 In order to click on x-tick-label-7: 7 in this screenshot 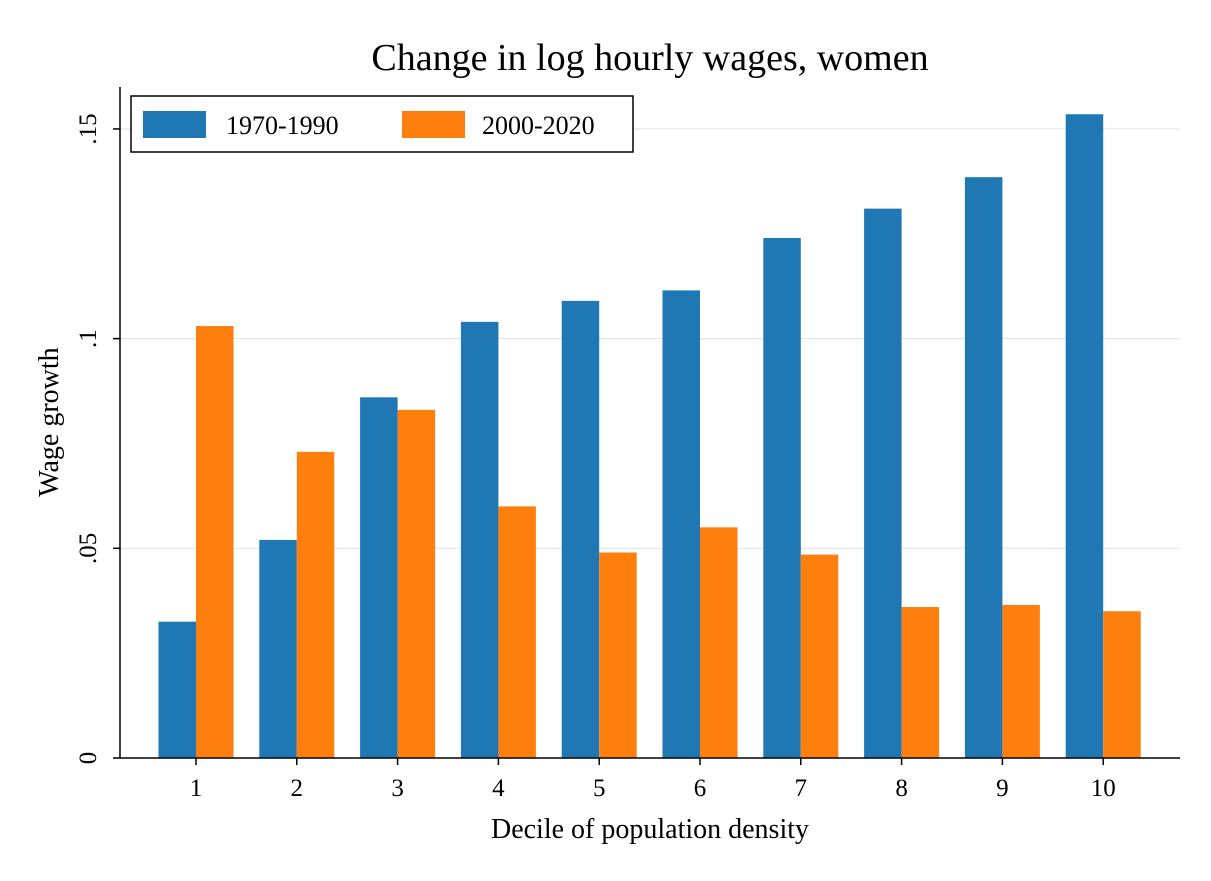, I will do `click(801, 788)`.